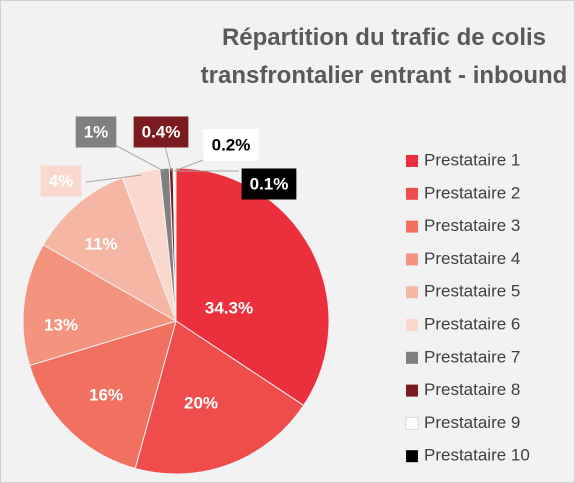 Image resolution: width=575 pixels, height=483 pixels. I want to click on data-label: 16%, so click(106, 394).